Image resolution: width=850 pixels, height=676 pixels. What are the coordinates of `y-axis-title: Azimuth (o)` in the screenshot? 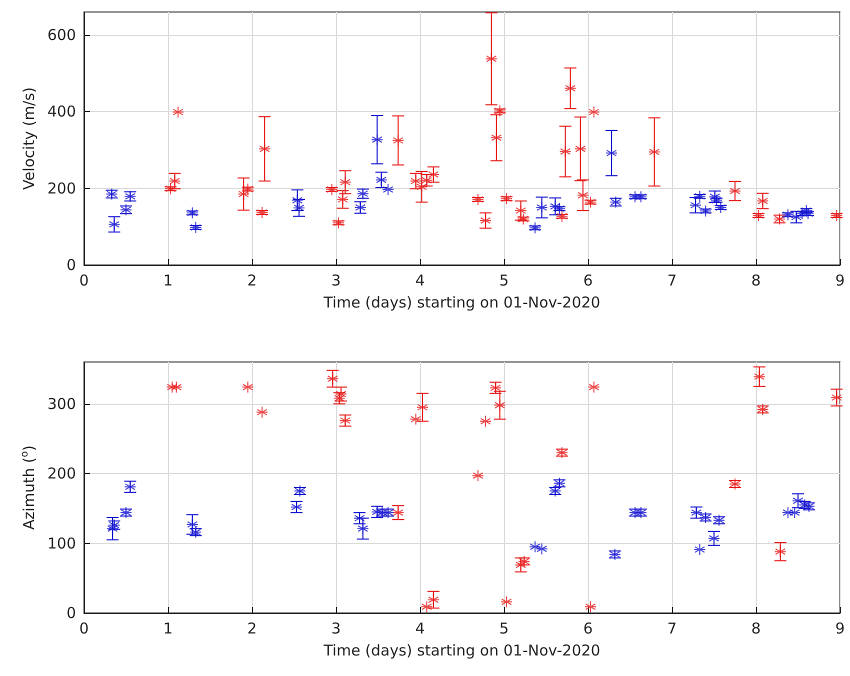 It's located at (28, 487).